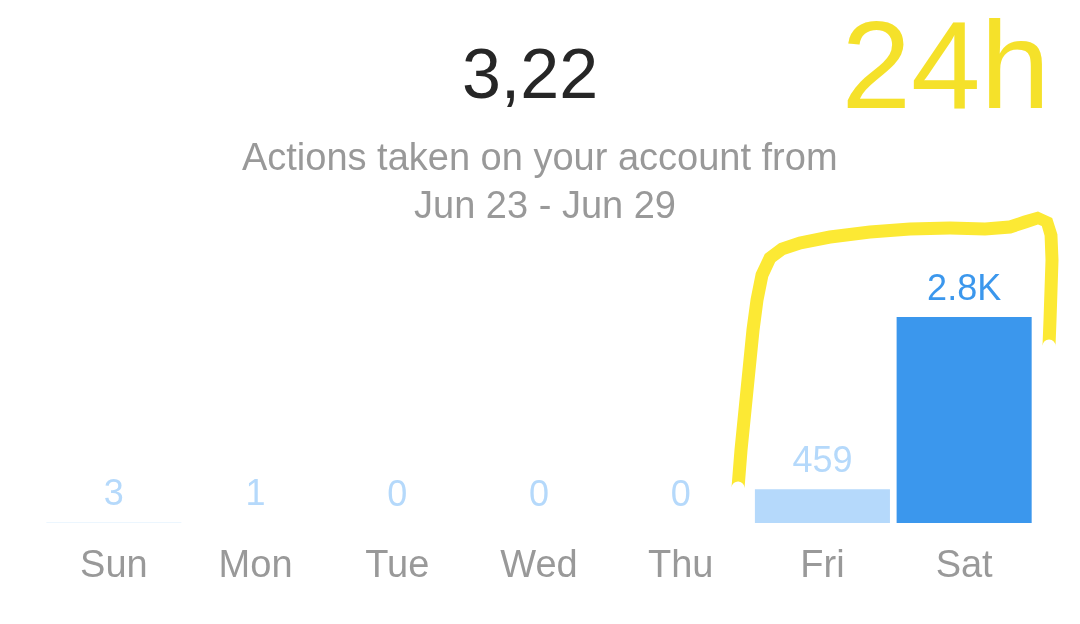  What do you see at coordinates (946, 67) in the screenshot?
I see `text: 24h` at bounding box center [946, 67].